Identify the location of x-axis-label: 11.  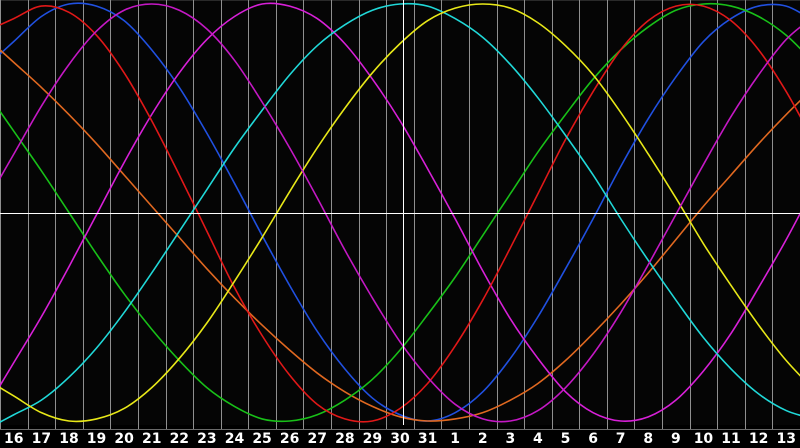
(731, 439).